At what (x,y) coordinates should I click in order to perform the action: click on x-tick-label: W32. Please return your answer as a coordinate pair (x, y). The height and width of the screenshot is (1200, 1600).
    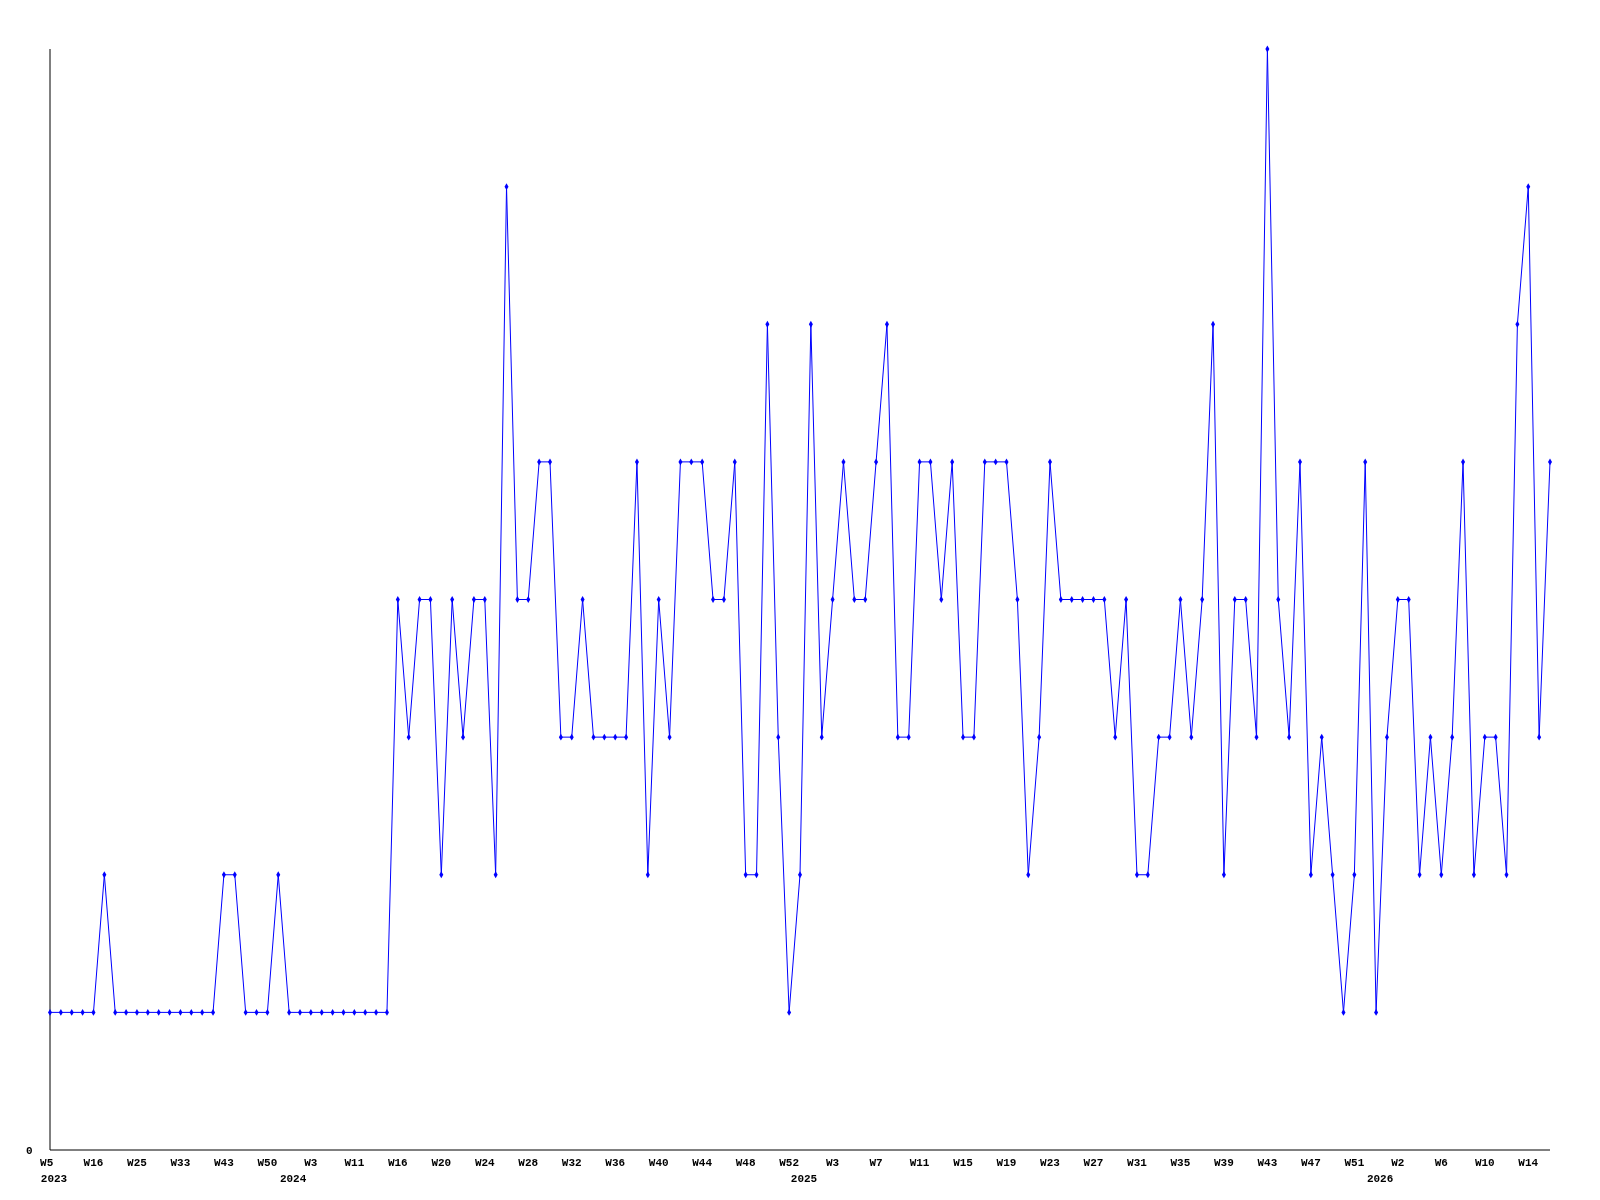
    Looking at the image, I should click on (571, 1163).